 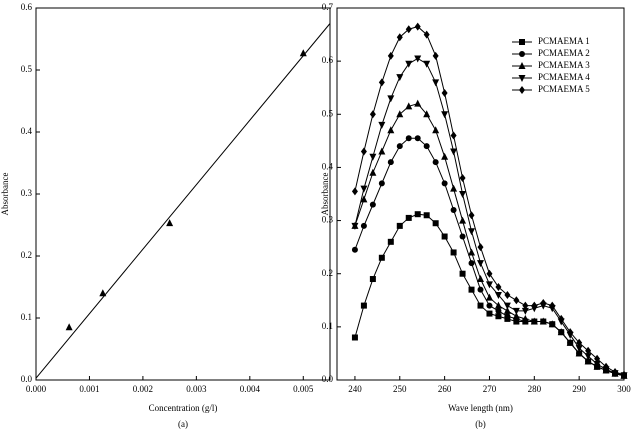 I want to click on caption: (a), so click(x=183, y=424).